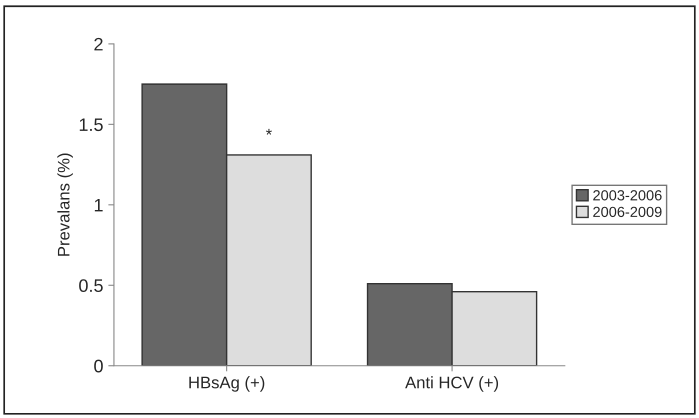  I want to click on x-tick-label: HBsAg (+), so click(226, 384).